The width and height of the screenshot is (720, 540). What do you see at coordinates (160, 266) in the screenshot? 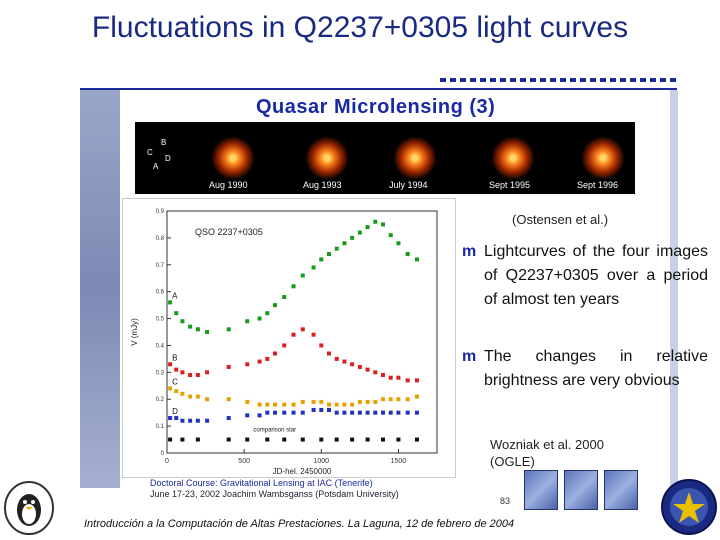
I see `y-tick-label-7: 0.7` at bounding box center [160, 266].